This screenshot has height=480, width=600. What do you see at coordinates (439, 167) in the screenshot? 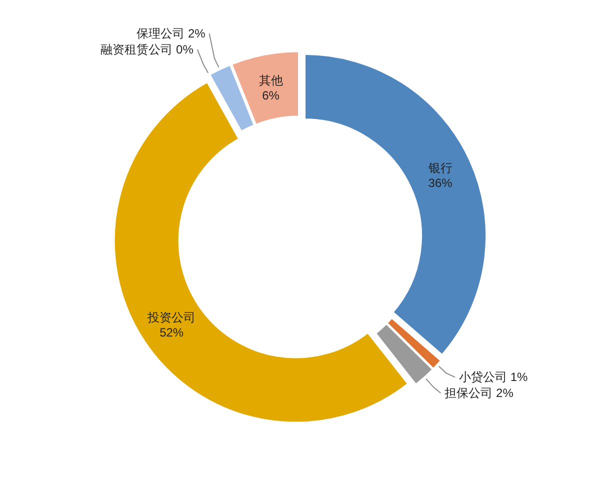
I see `slice-label: 银行` at bounding box center [439, 167].